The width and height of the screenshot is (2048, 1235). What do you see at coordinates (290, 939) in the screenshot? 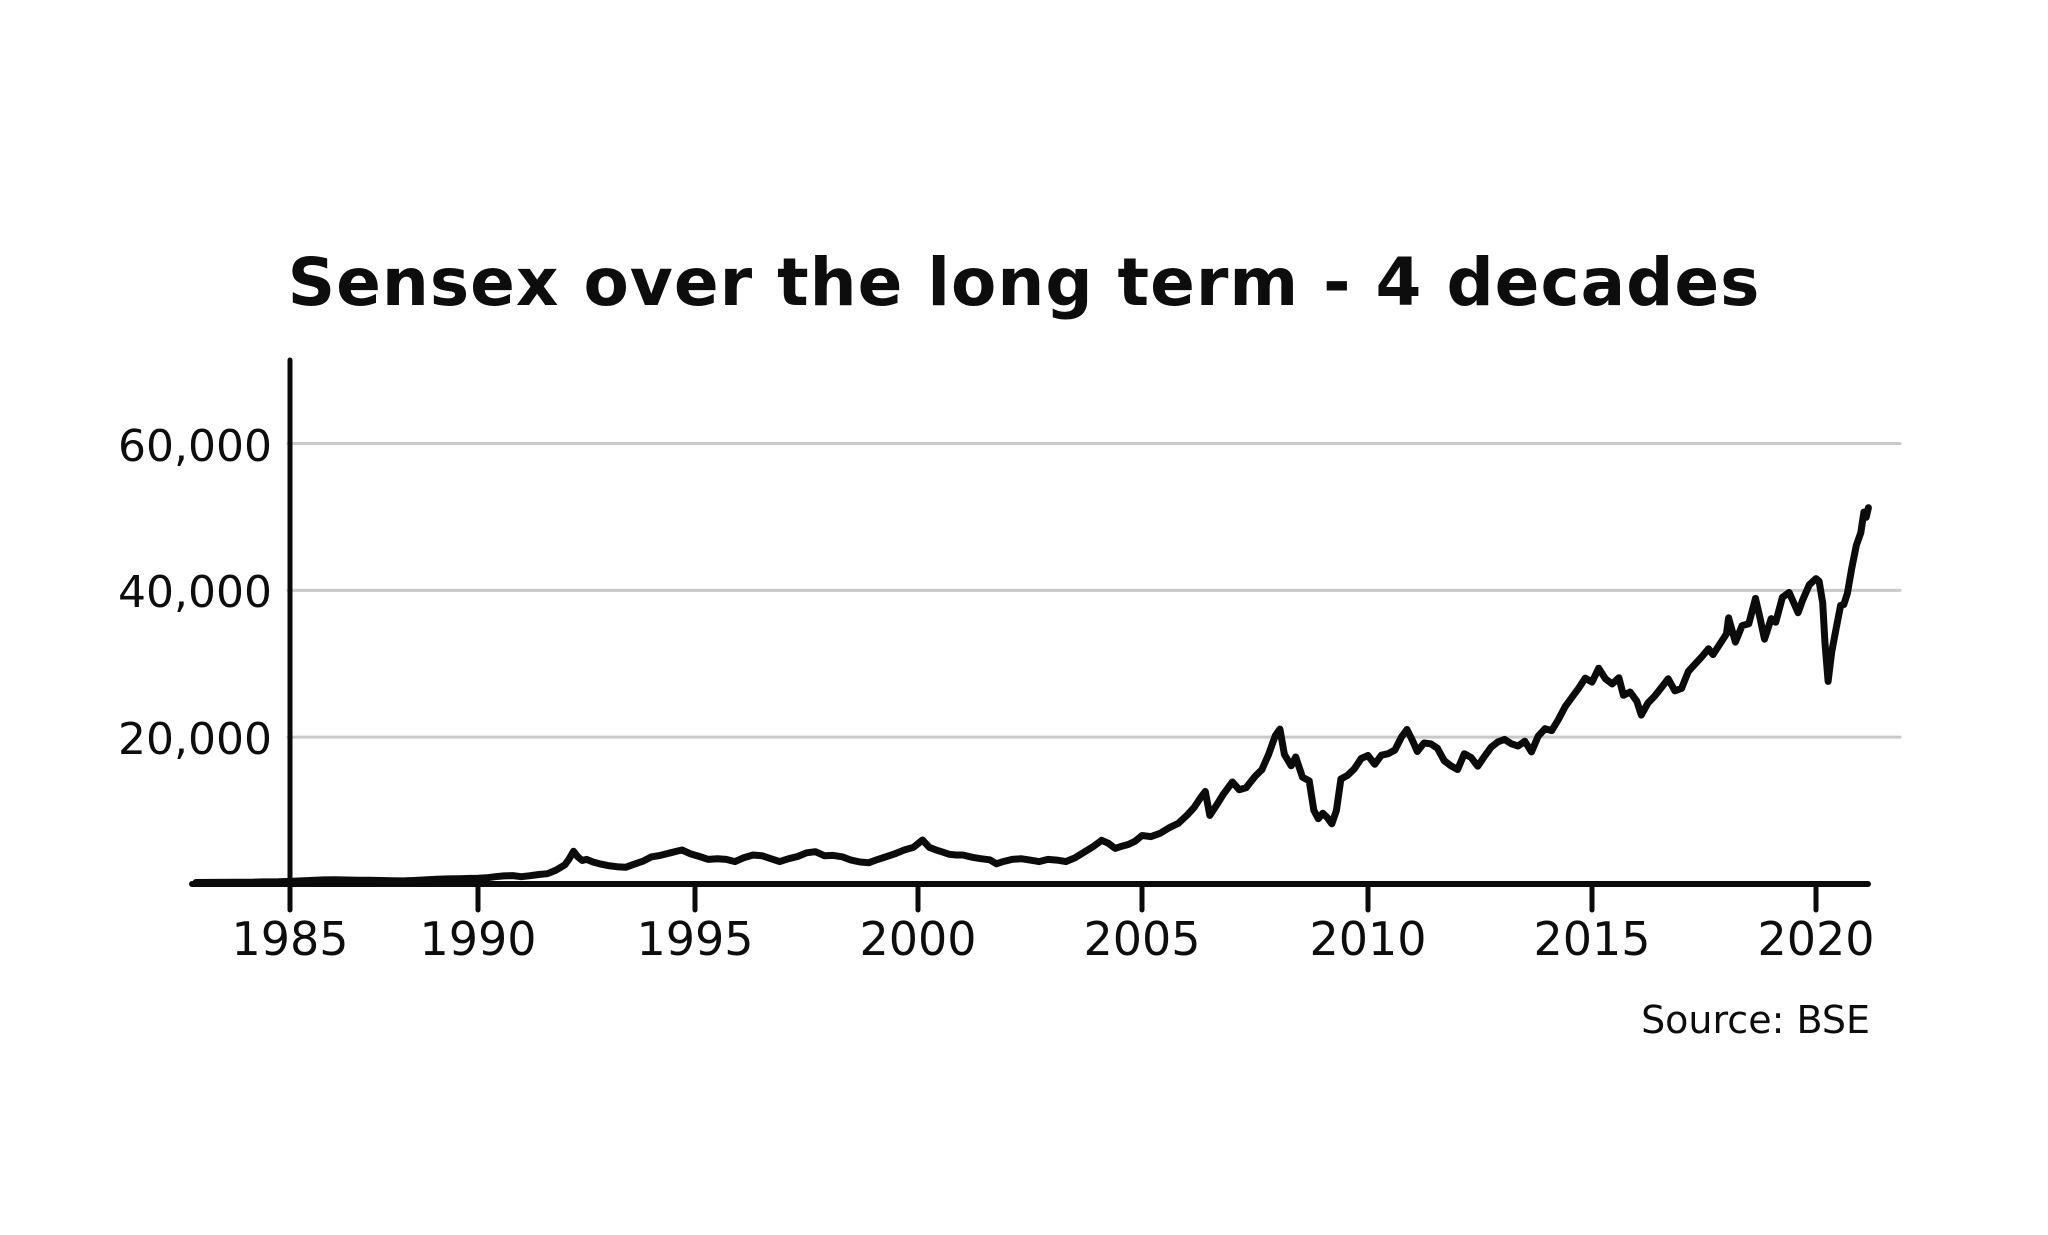
I see `x-tick-label-1985: 1985` at bounding box center [290, 939].